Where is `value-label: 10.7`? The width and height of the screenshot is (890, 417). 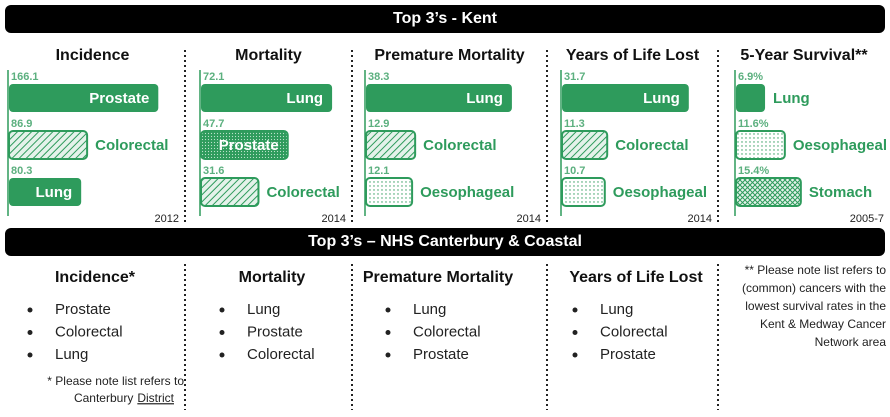
value-label: 10.7 is located at coordinates (574, 171).